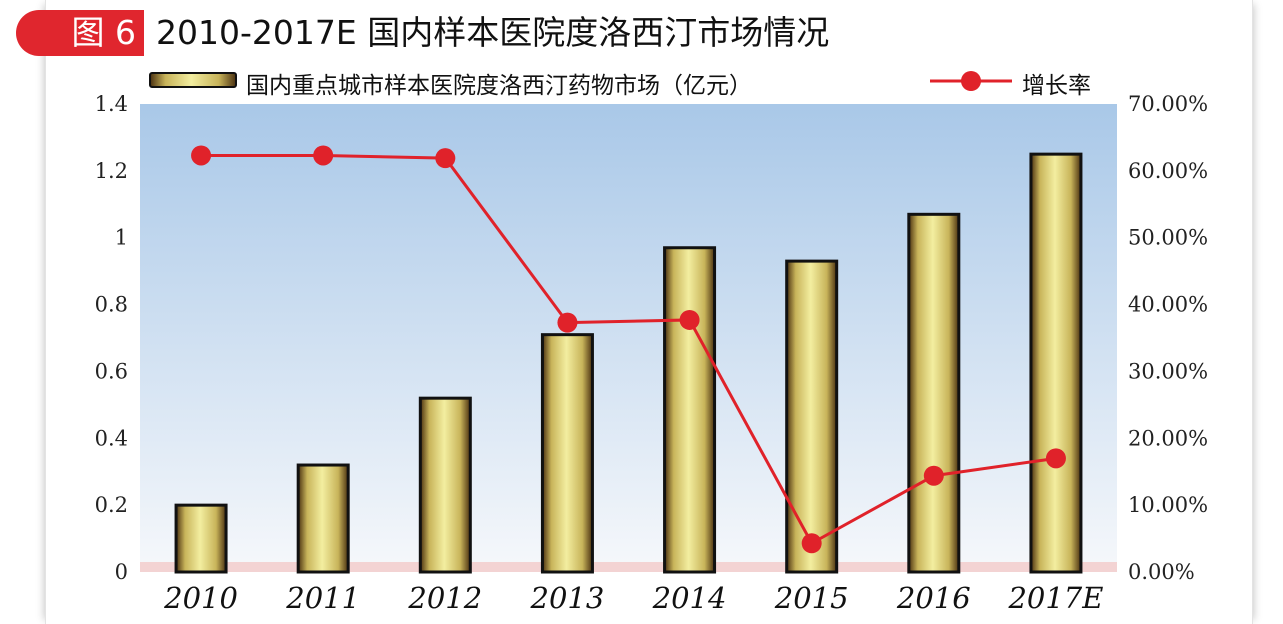  I want to click on chart-title: 2010-2017E 国内样本医院度洛西汀市场情况, so click(493, 32).